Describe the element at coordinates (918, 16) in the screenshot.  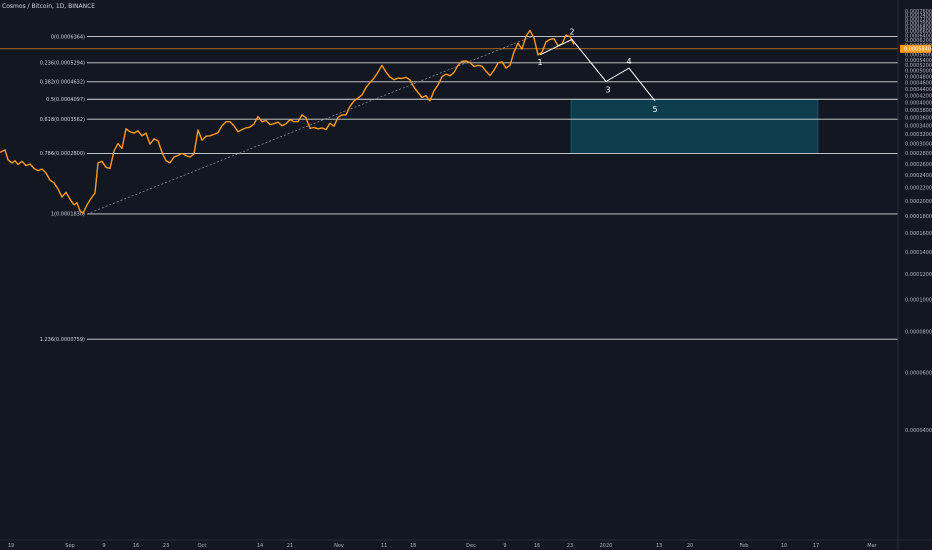
I see `price-tick-label: 0.0007400` at that location.